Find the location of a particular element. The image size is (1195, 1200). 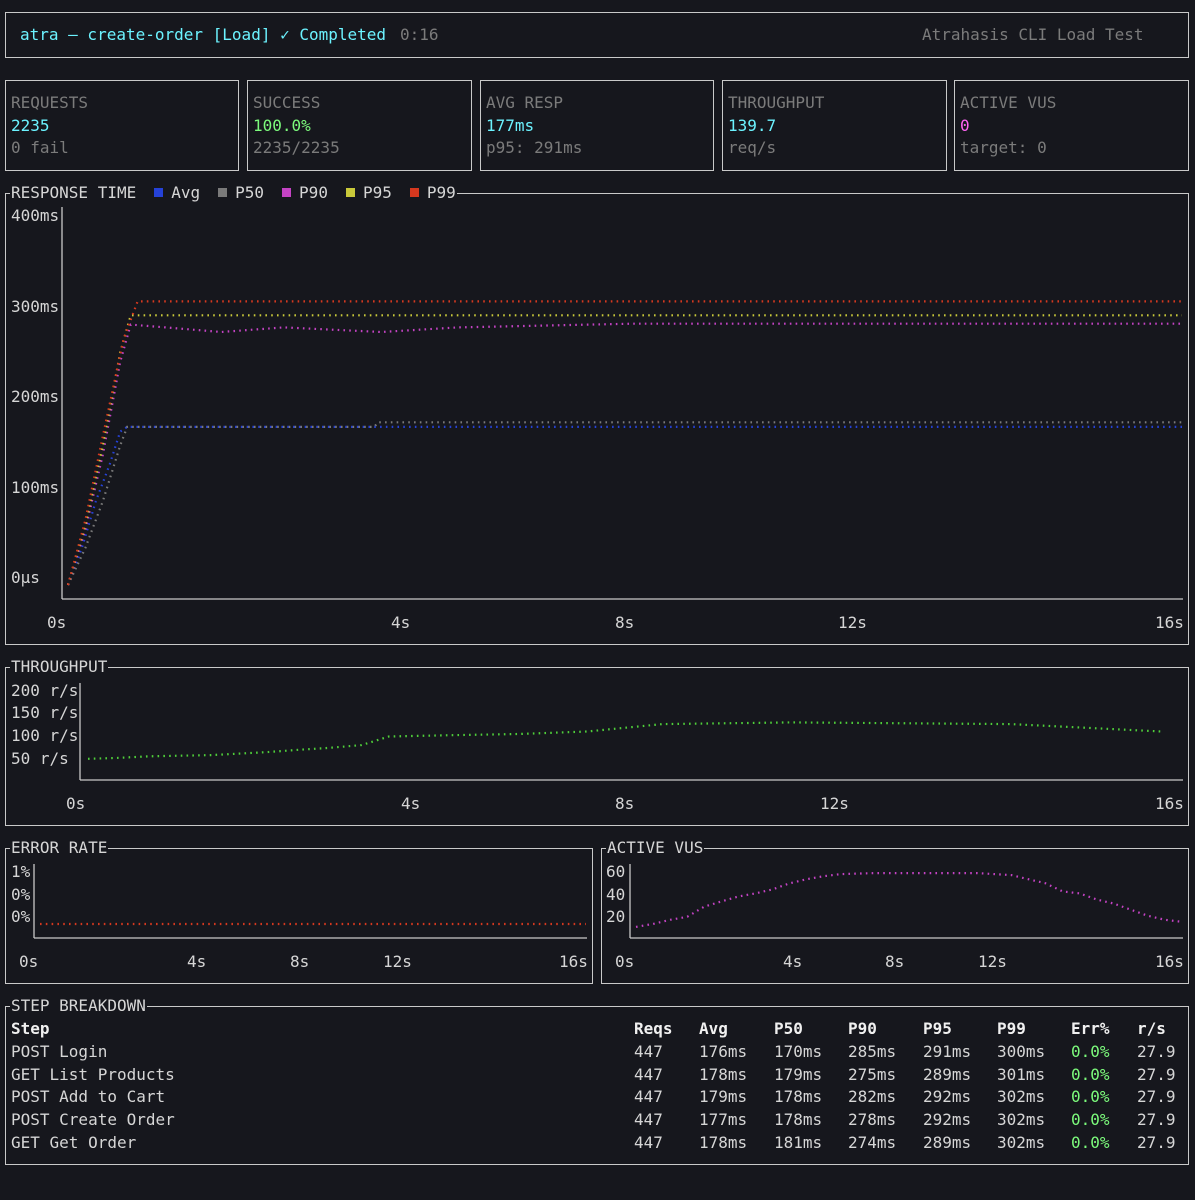

er-xtick: 12s is located at coordinates (397, 961).